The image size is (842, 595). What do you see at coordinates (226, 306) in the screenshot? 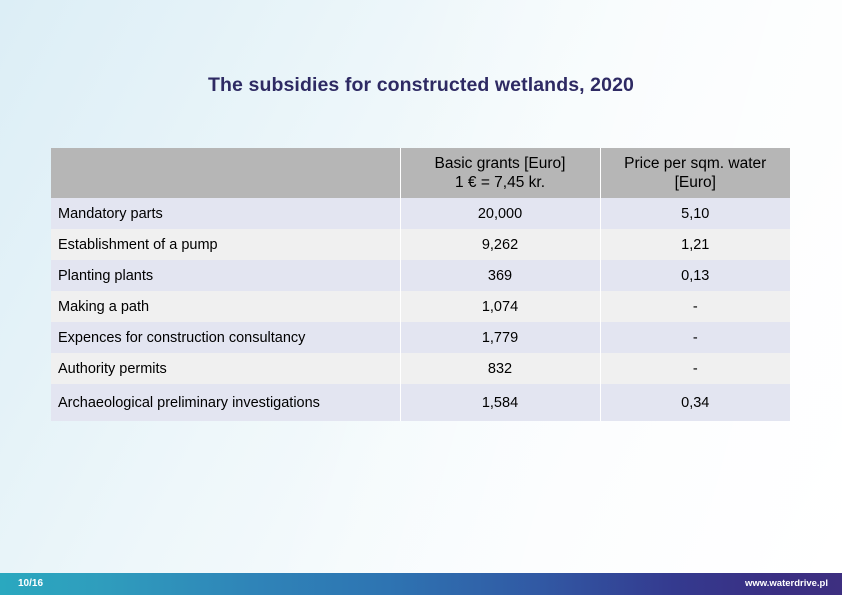
I see `cell-item-label: Making a path` at bounding box center [226, 306].